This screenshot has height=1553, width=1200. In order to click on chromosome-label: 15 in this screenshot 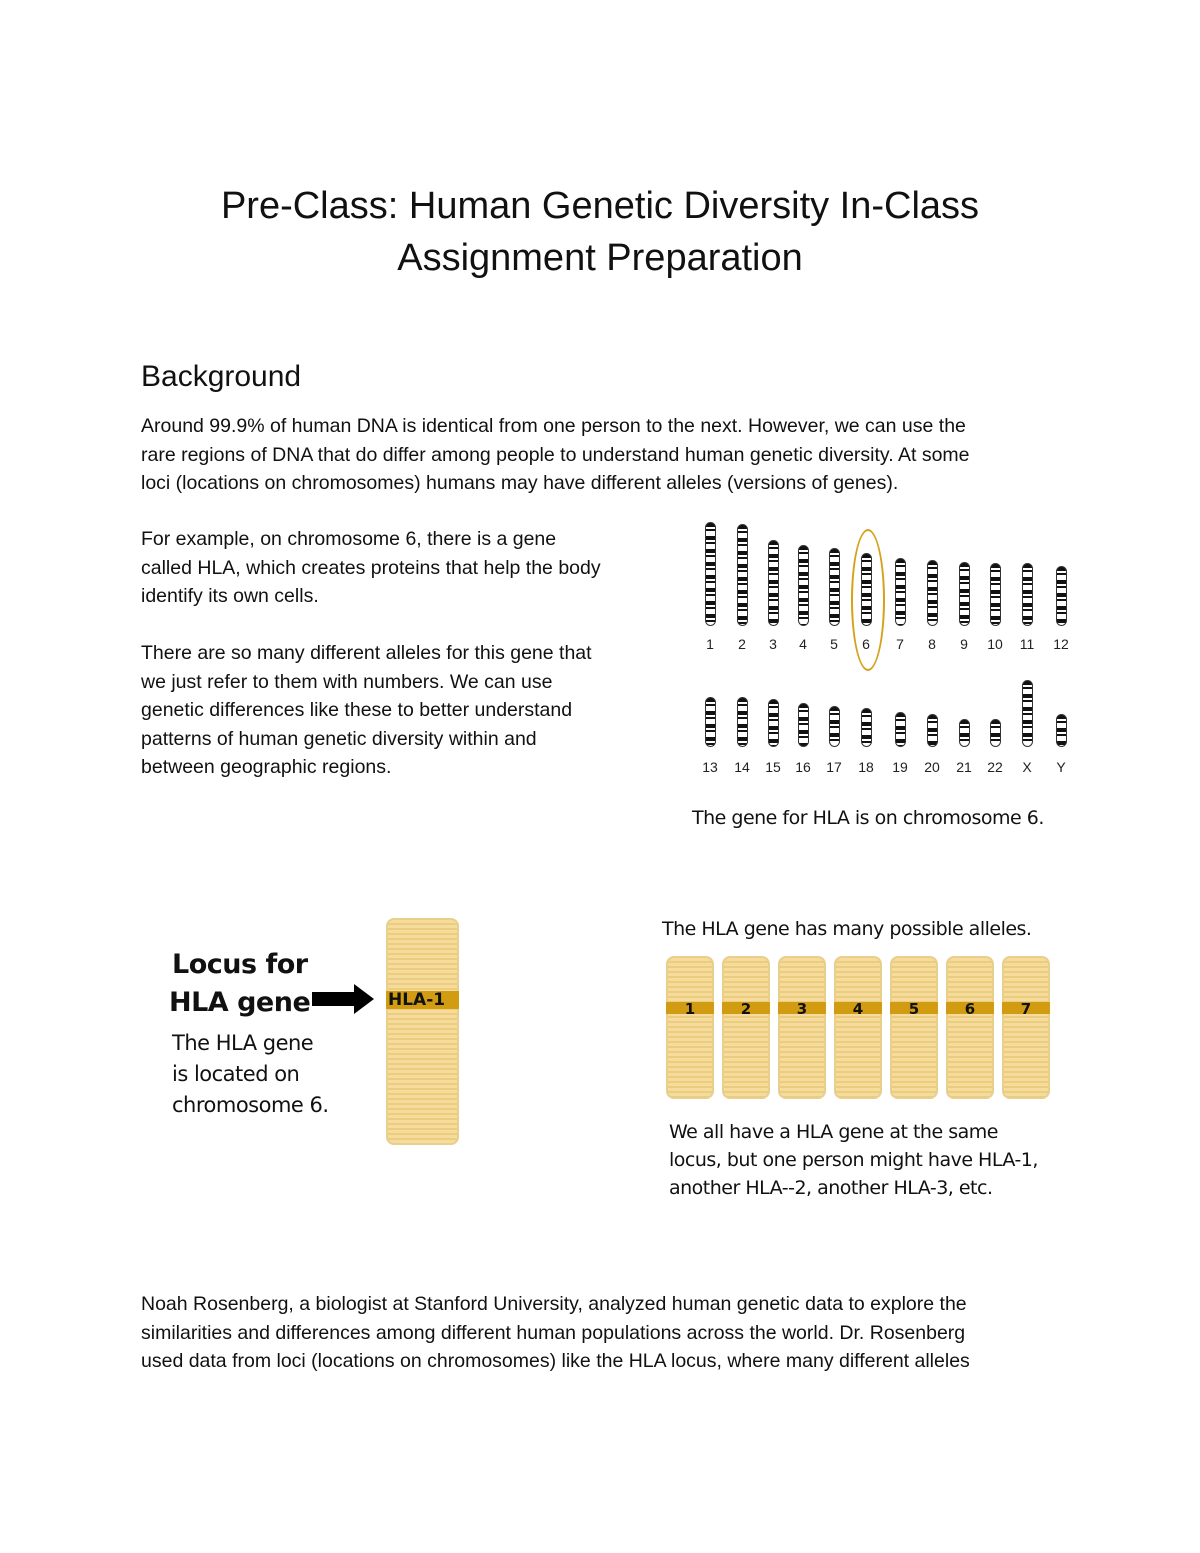, I will do `click(773, 767)`.